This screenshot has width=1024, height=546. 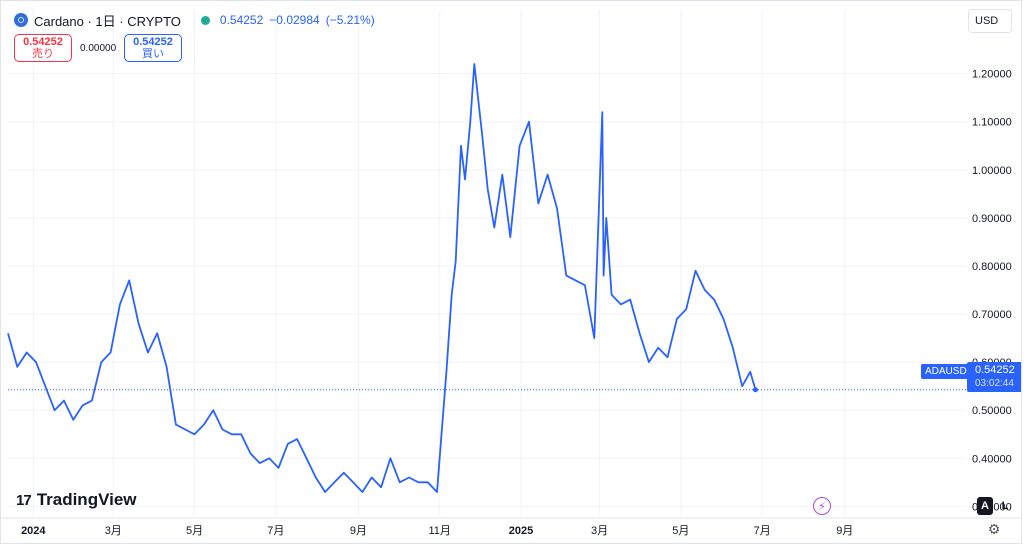 I want to click on trade-buttons: 0.54252 売り 0.00000 0.54252 買い, so click(x=98, y=48).